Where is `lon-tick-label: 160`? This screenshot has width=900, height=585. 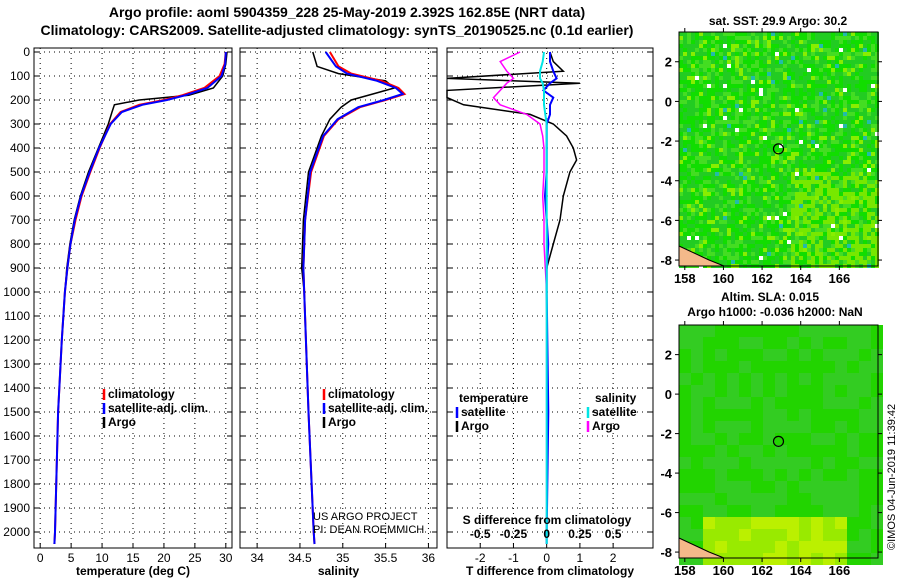
lon-tick-label: 160 is located at coordinates (724, 570).